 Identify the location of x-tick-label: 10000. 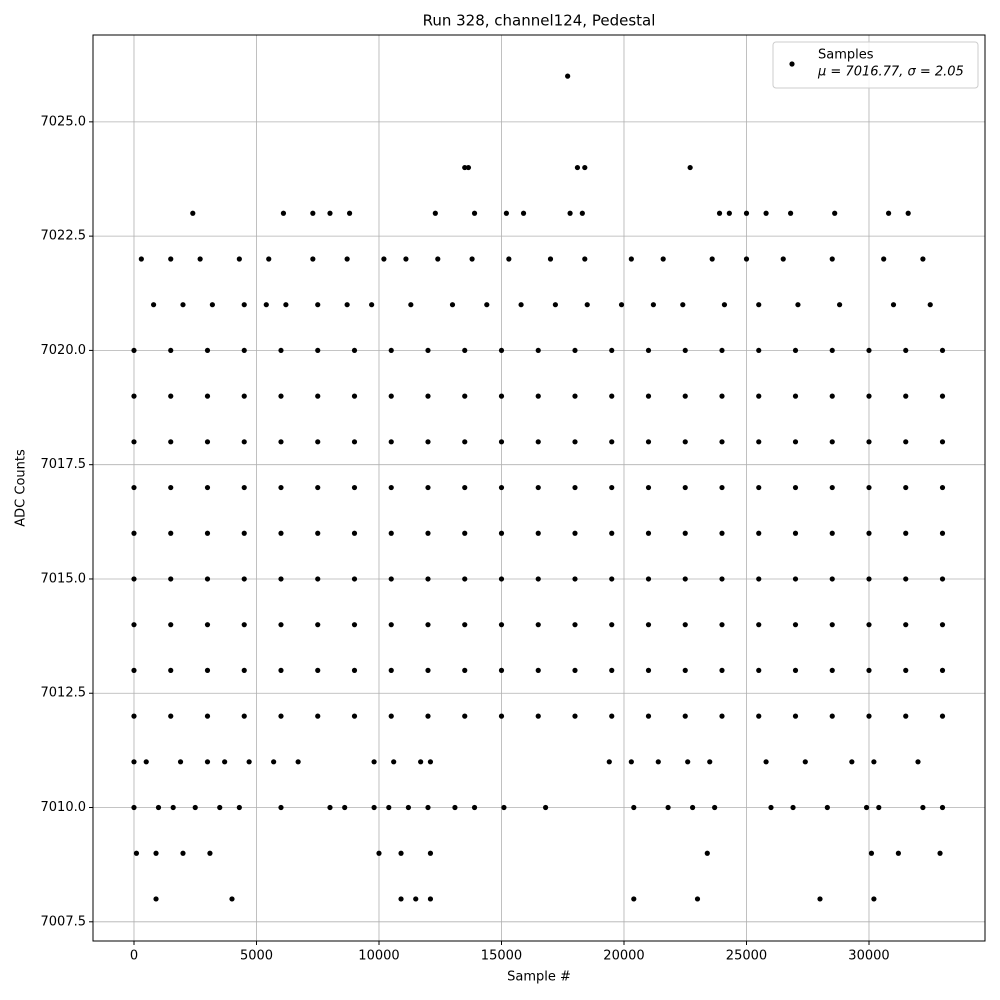
(378, 956).